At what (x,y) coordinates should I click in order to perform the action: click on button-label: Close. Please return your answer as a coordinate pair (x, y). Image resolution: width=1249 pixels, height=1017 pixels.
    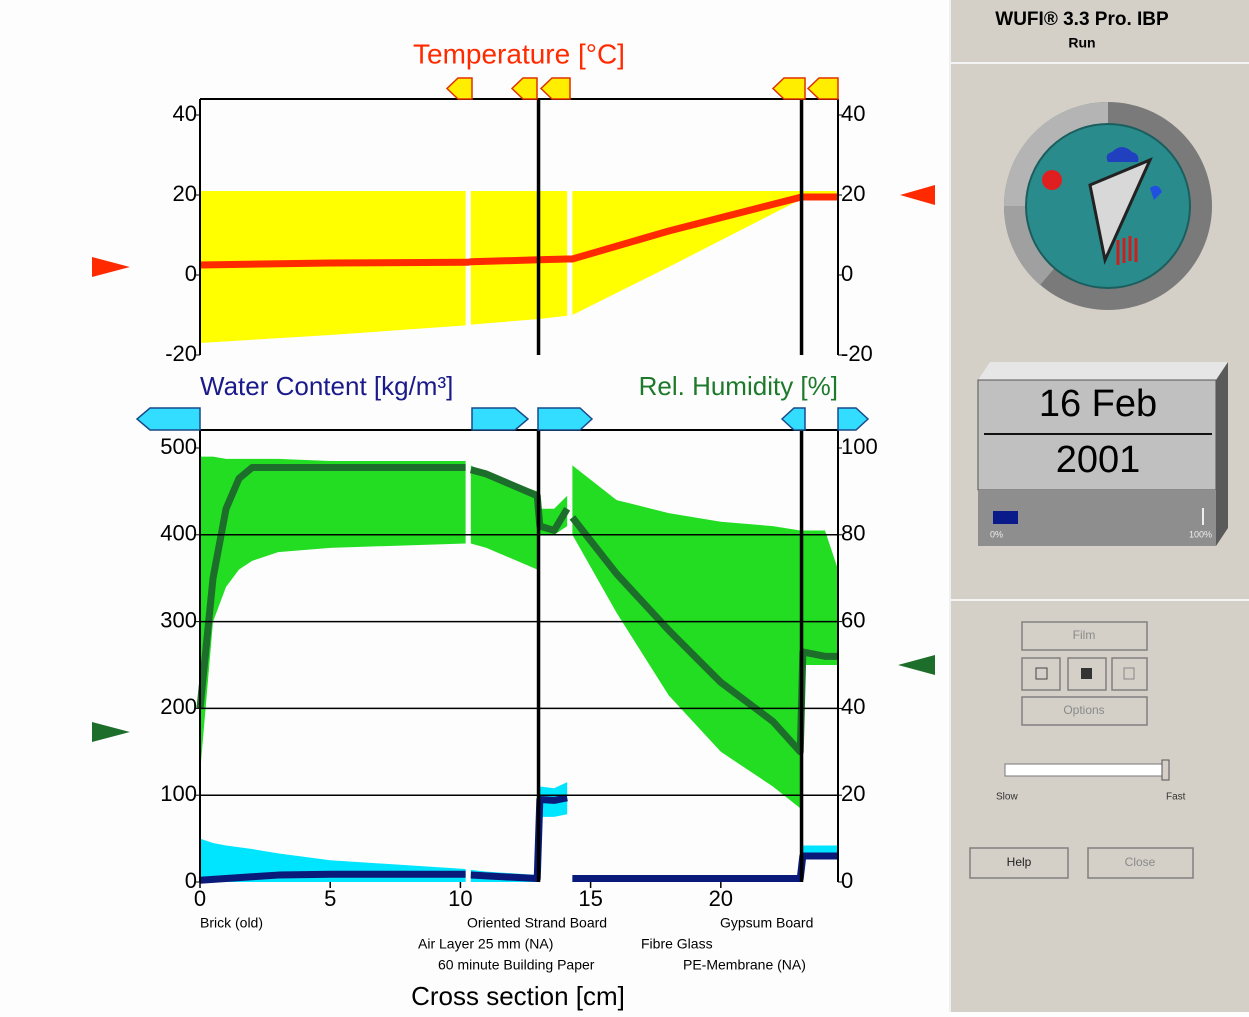
    Looking at the image, I should click on (1140, 862).